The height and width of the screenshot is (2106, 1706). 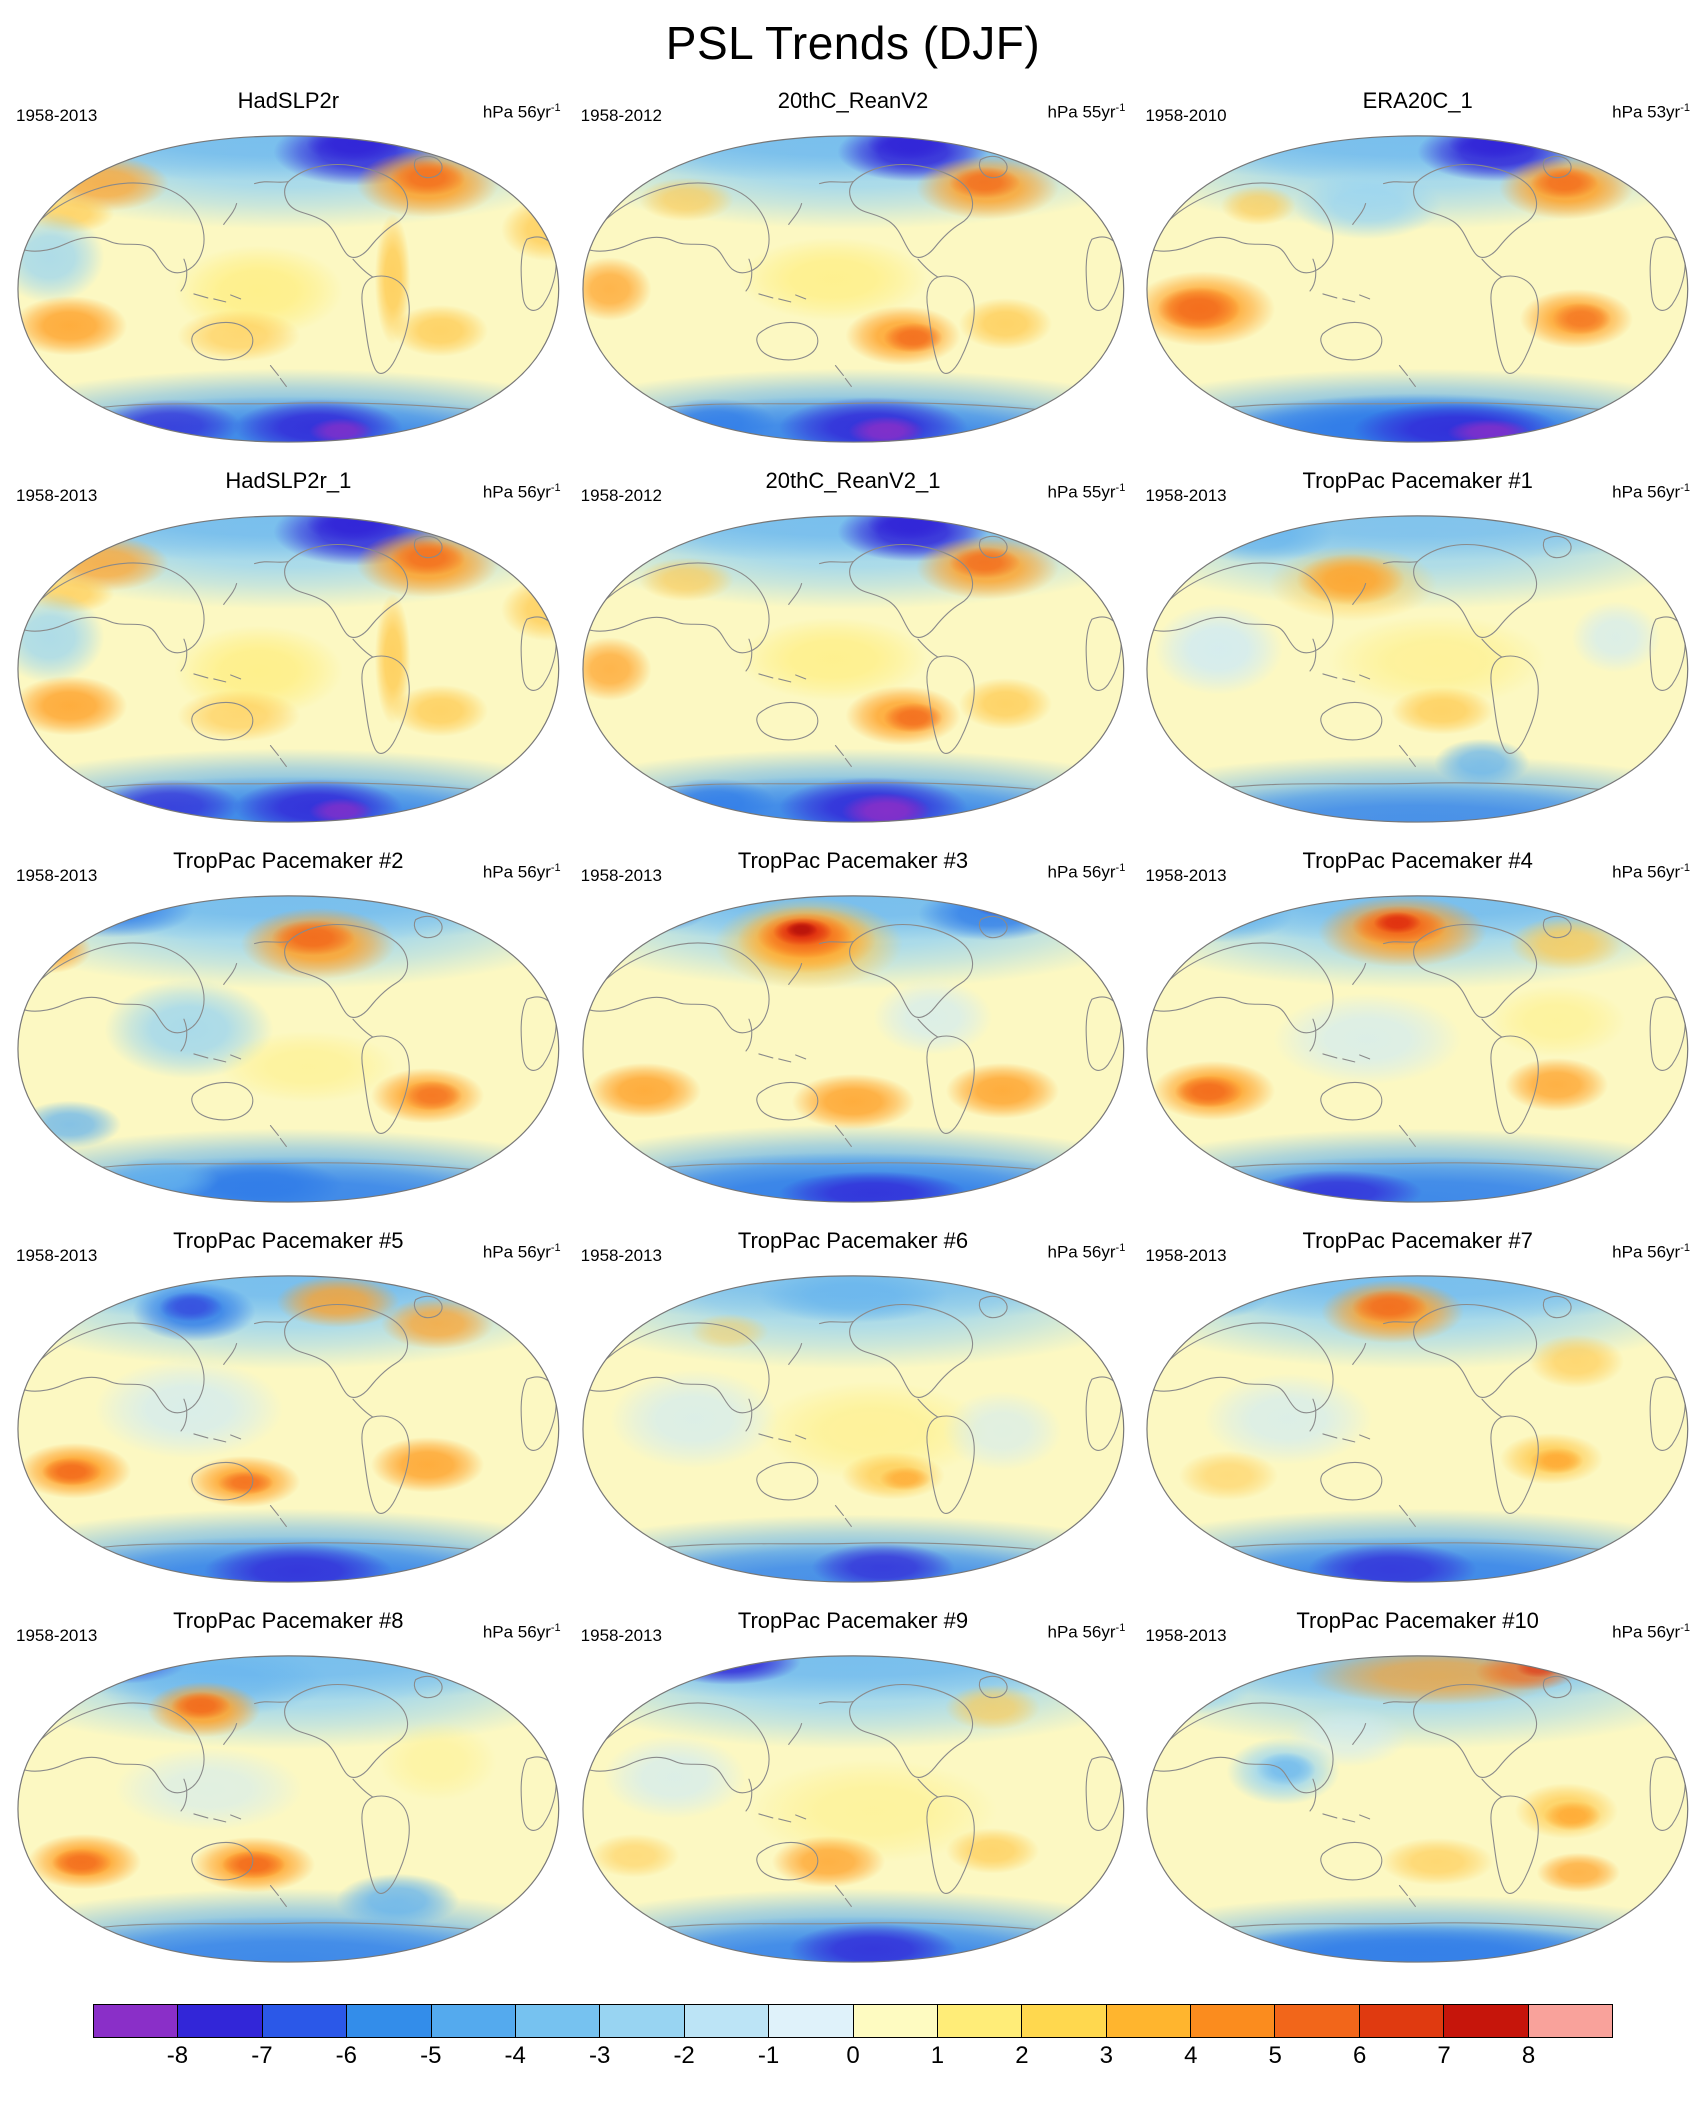 I want to click on panel-unit: hPa 55yr-1, so click(x=1086, y=112).